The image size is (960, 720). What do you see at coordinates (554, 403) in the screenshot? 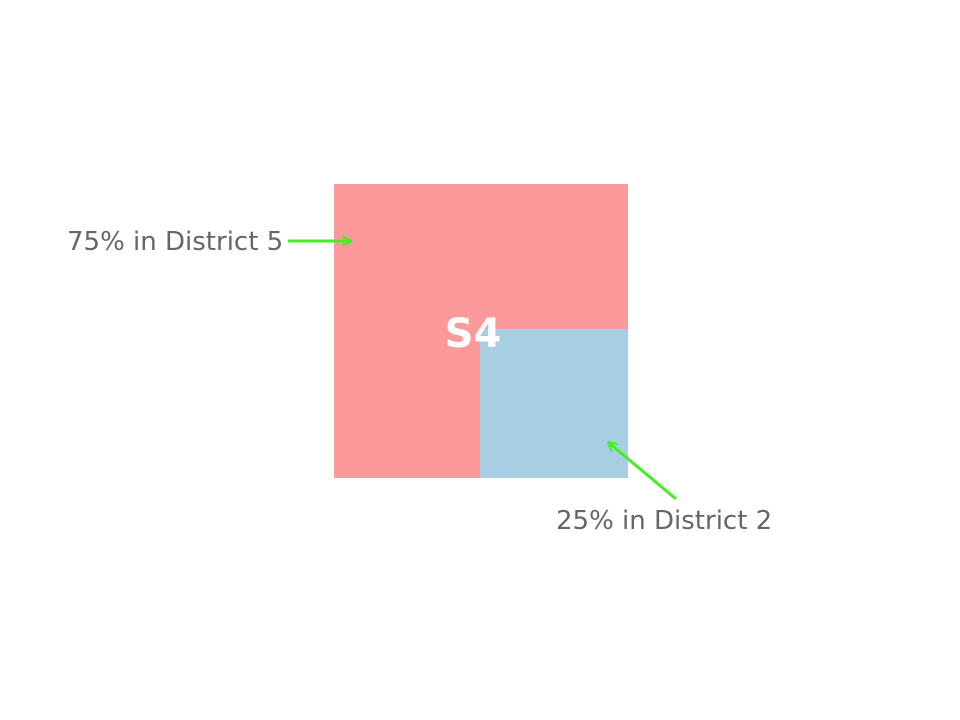
I see `district-2-area` at bounding box center [554, 403].